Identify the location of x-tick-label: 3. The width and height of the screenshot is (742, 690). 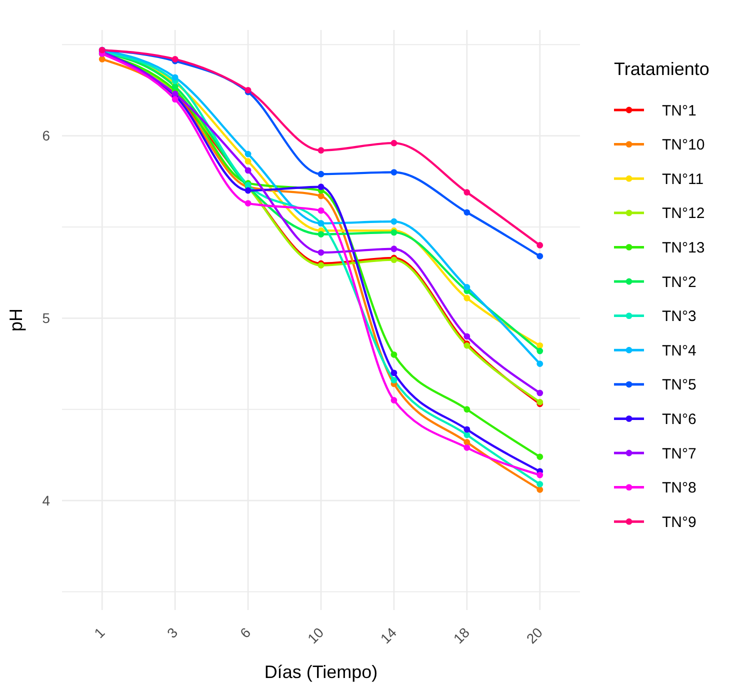
(172, 633).